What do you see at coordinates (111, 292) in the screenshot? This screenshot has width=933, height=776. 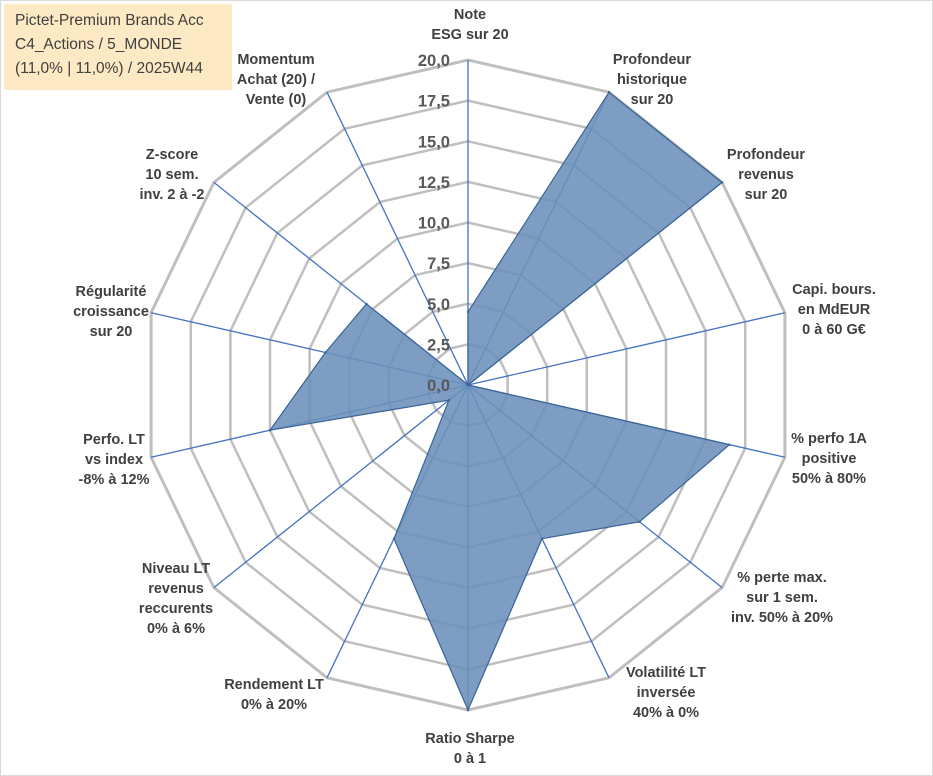 I see `axis-label-12-line-1: Régularité` at bounding box center [111, 292].